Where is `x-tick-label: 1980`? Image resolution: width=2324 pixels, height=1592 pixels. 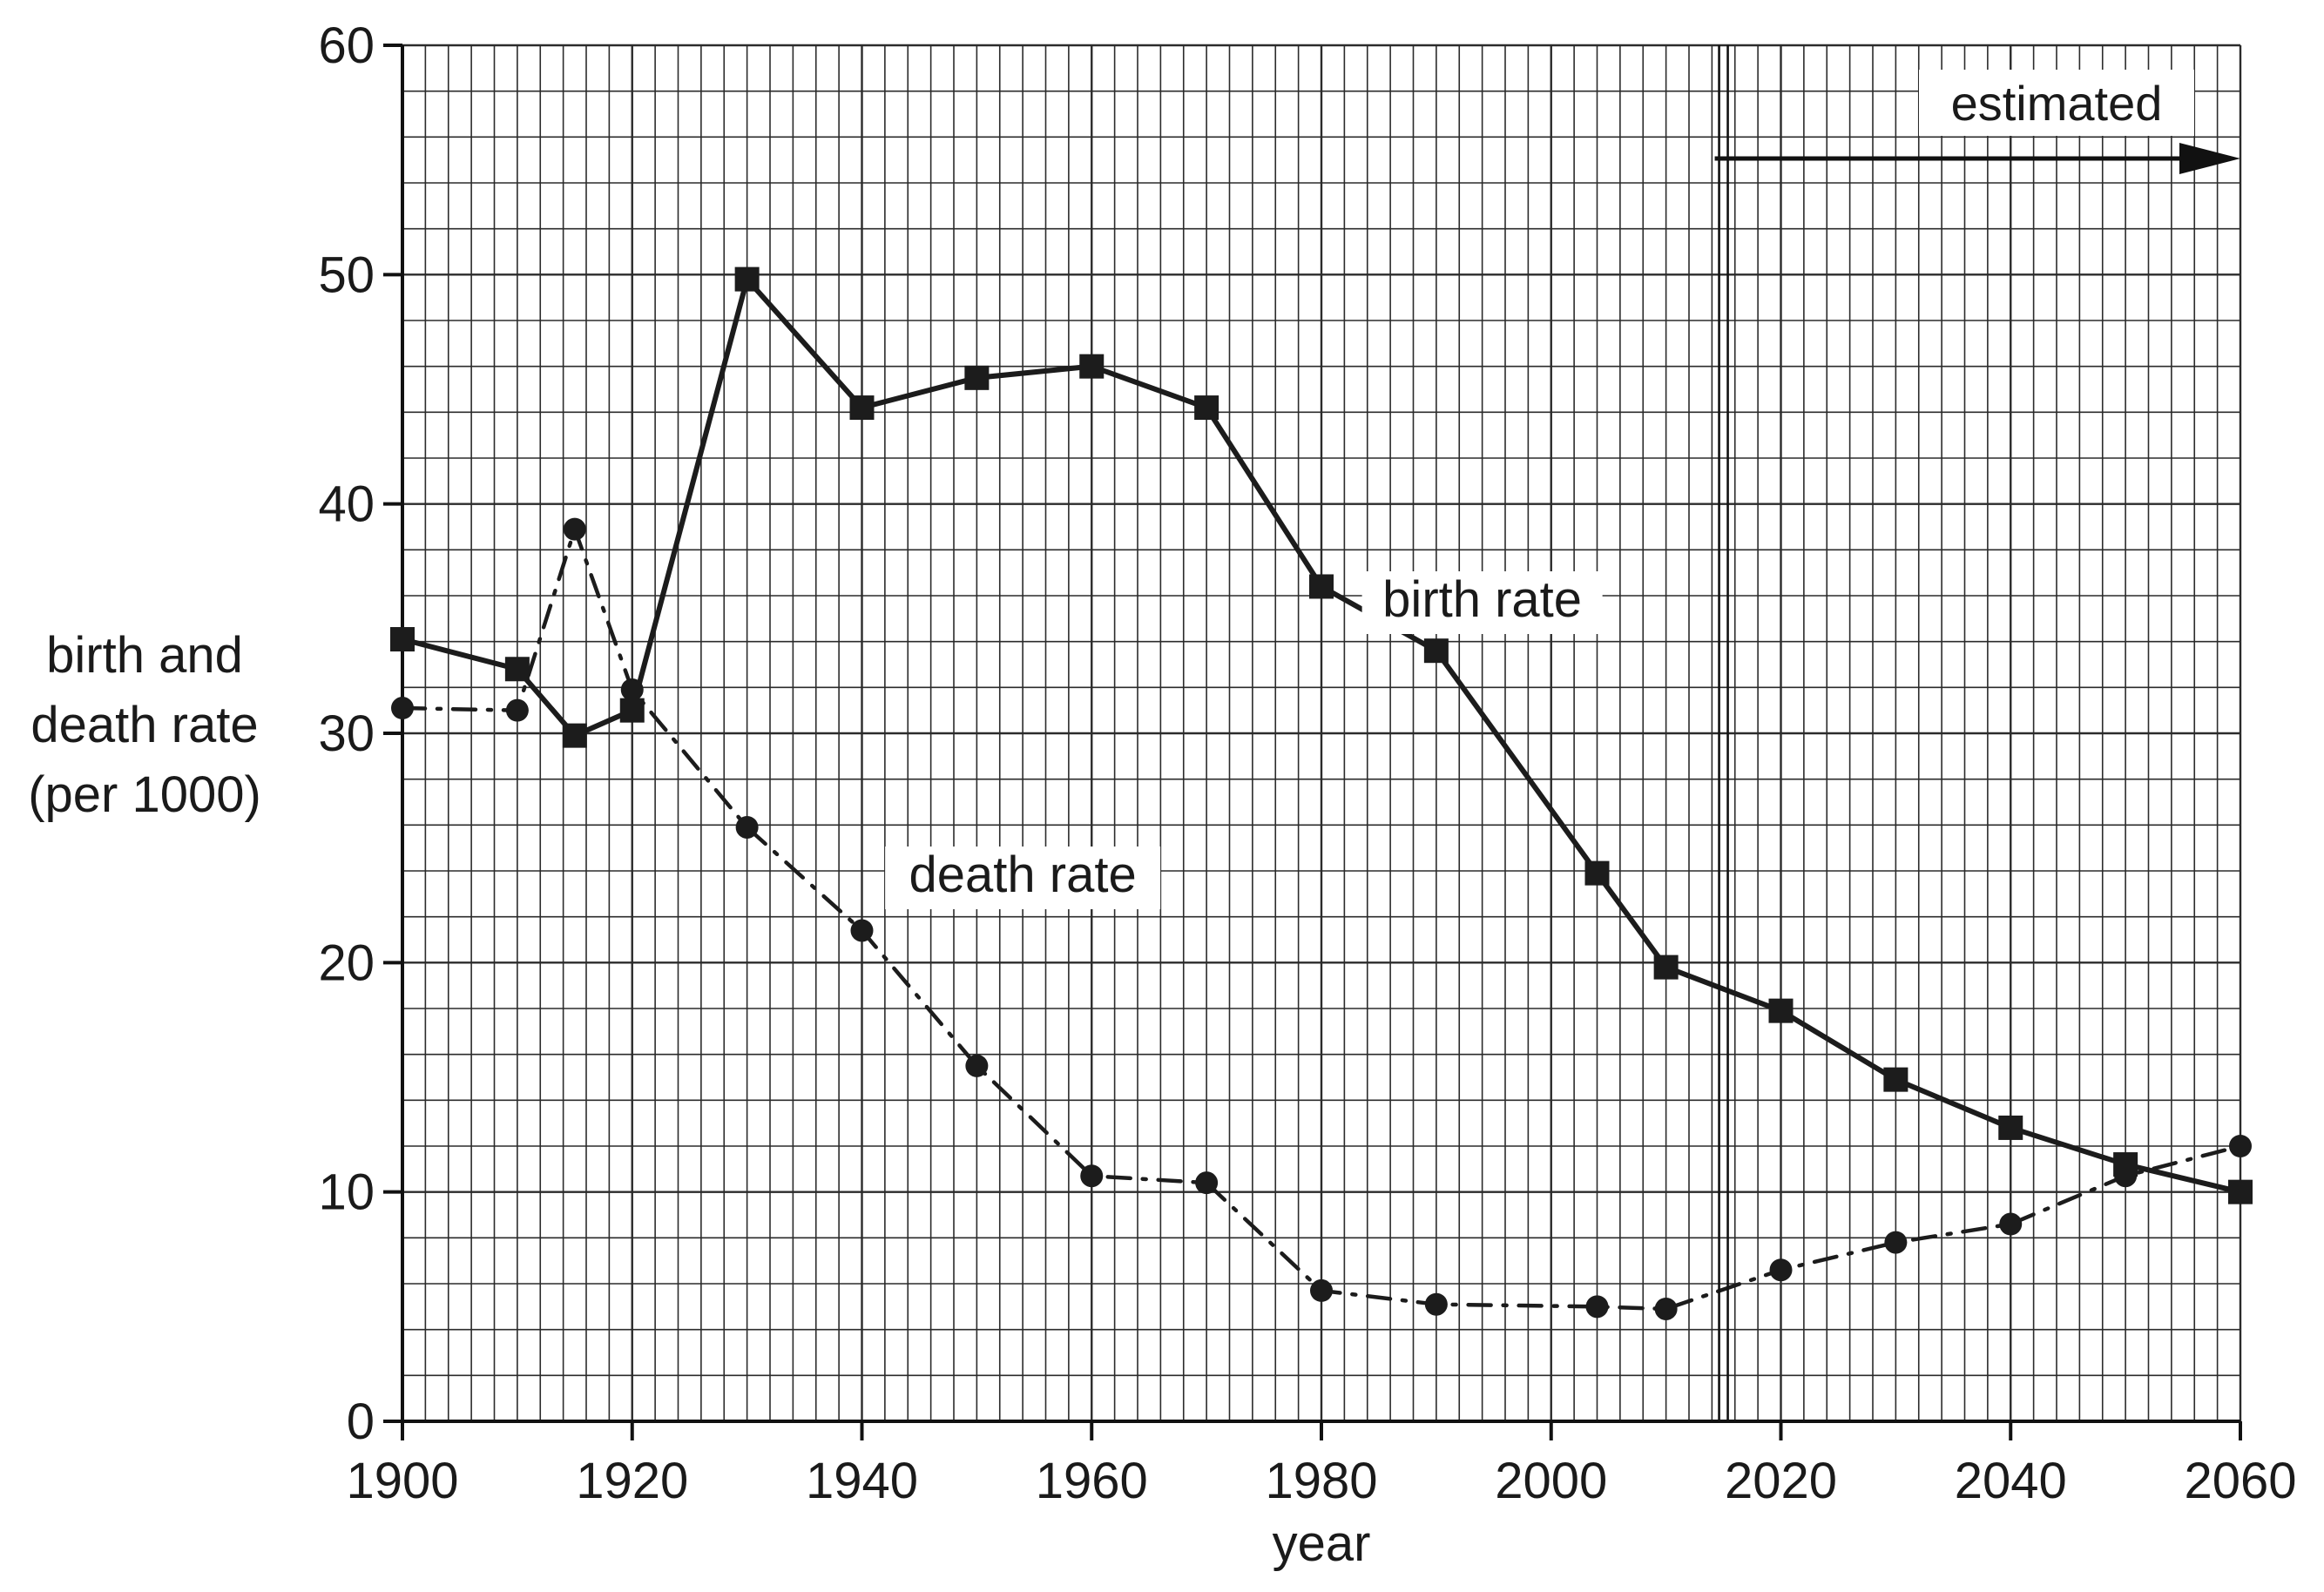 x-tick-label: 1980 is located at coordinates (1321, 1481).